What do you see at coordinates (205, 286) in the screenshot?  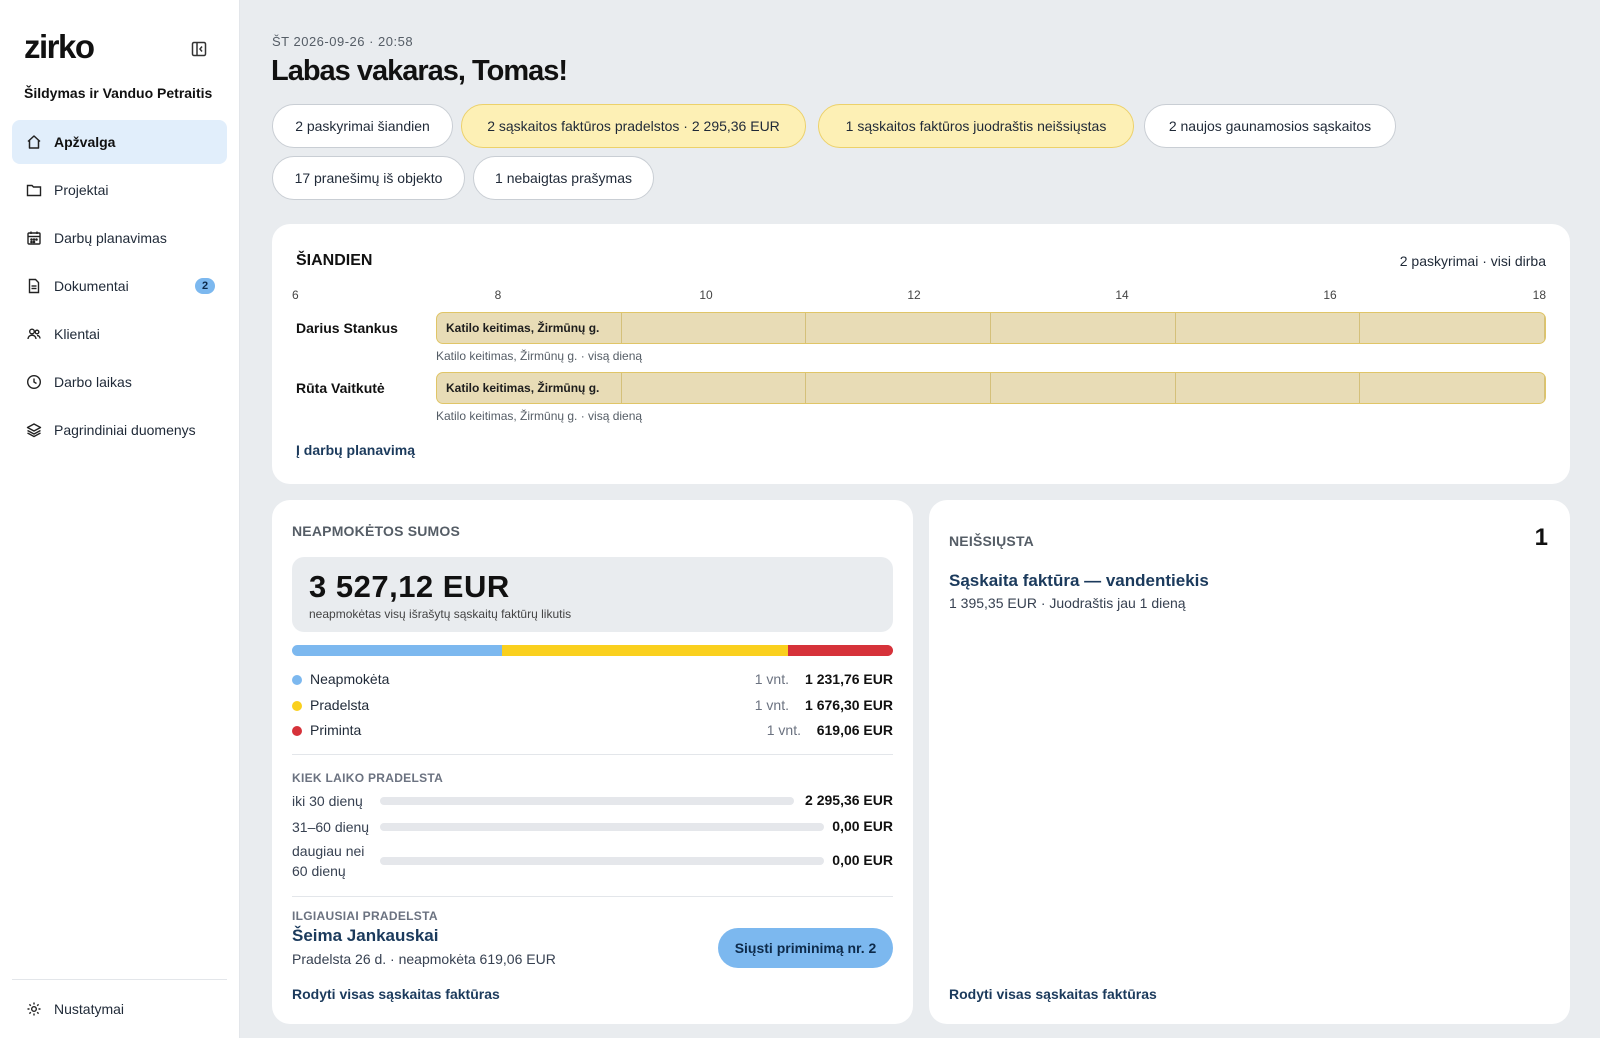 I see `documents-count-badge: 2` at bounding box center [205, 286].